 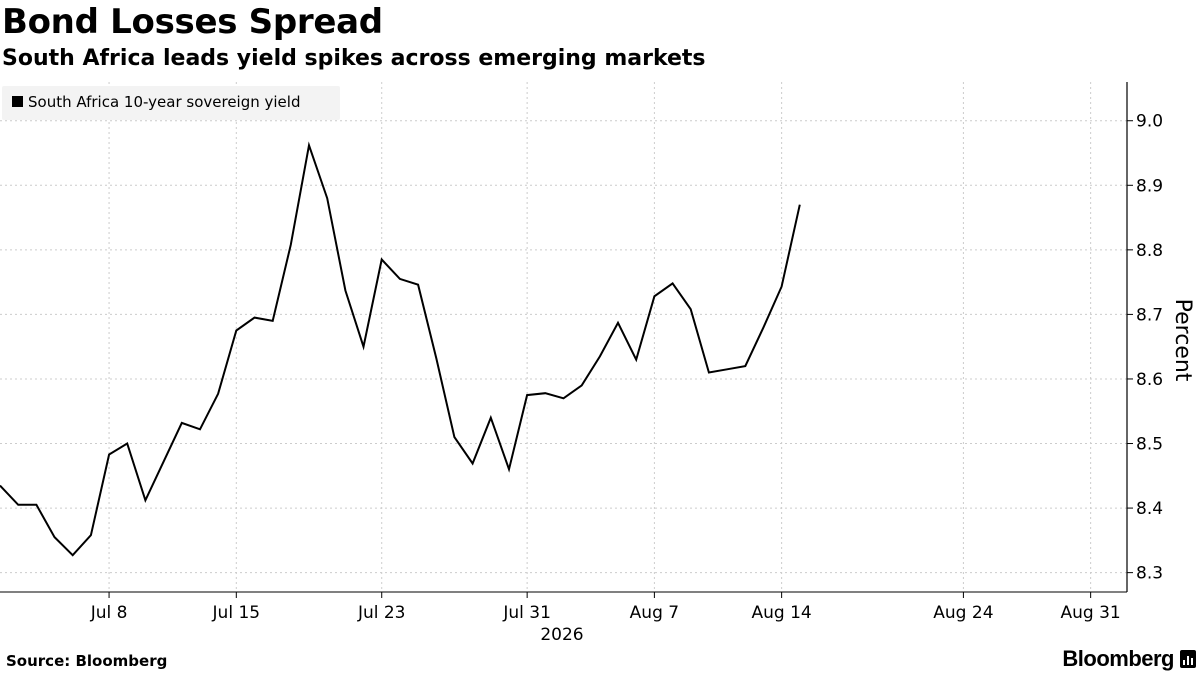 What do you see at coordinates (963, 613) in the screenshot?
I see `x-tick-label: Aug 24` at bounding box center [963, 613].